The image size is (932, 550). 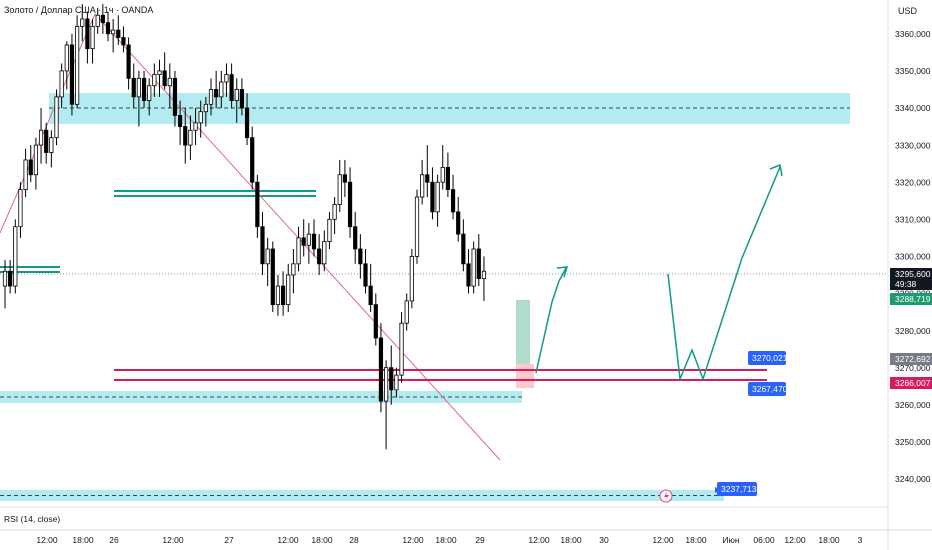 What do you see at coordinates (362, 495) in the screenshot?
I see `lower-demand-zone` at bounding box center [362, 495].